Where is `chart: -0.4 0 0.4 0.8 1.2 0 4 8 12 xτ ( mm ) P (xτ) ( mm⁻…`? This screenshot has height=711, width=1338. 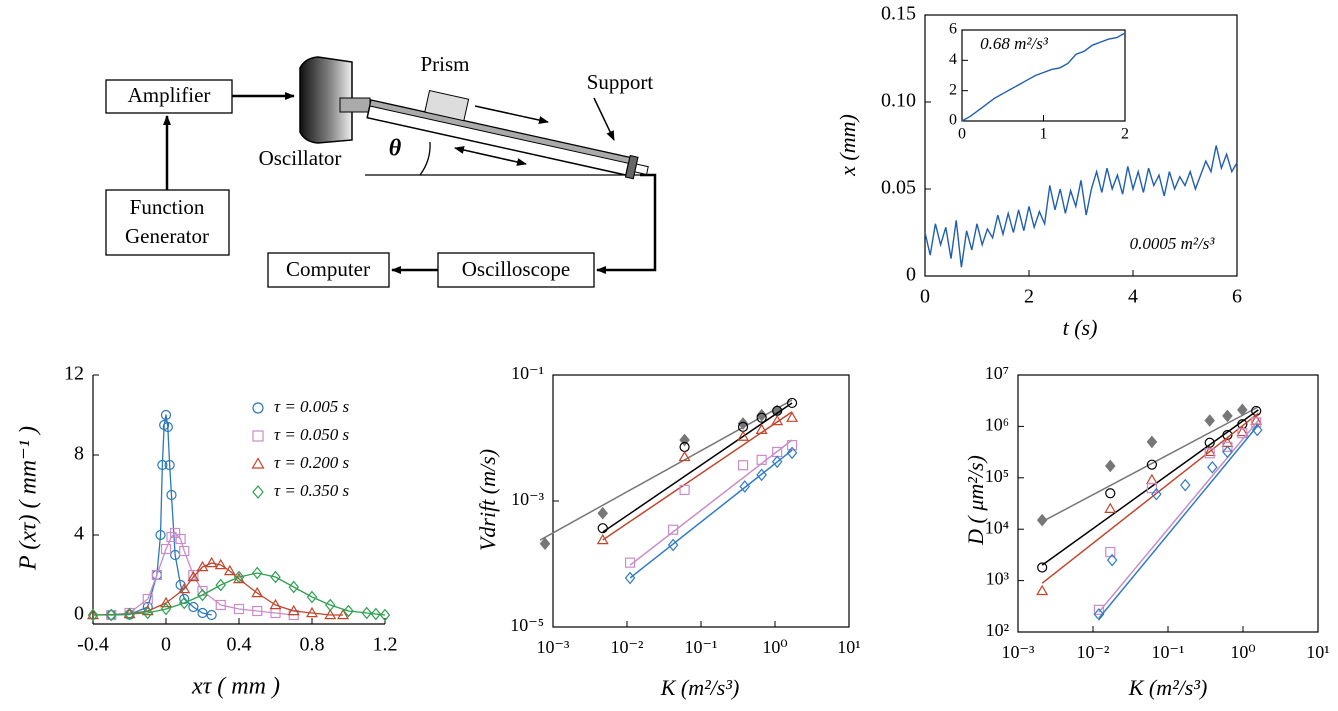 chart: -0.4 0 0.4 0.8 1.2 0 4 8 12 xτ ( mm ) P (xτ) ( mm⁻… is located at coordinates (207, 531).